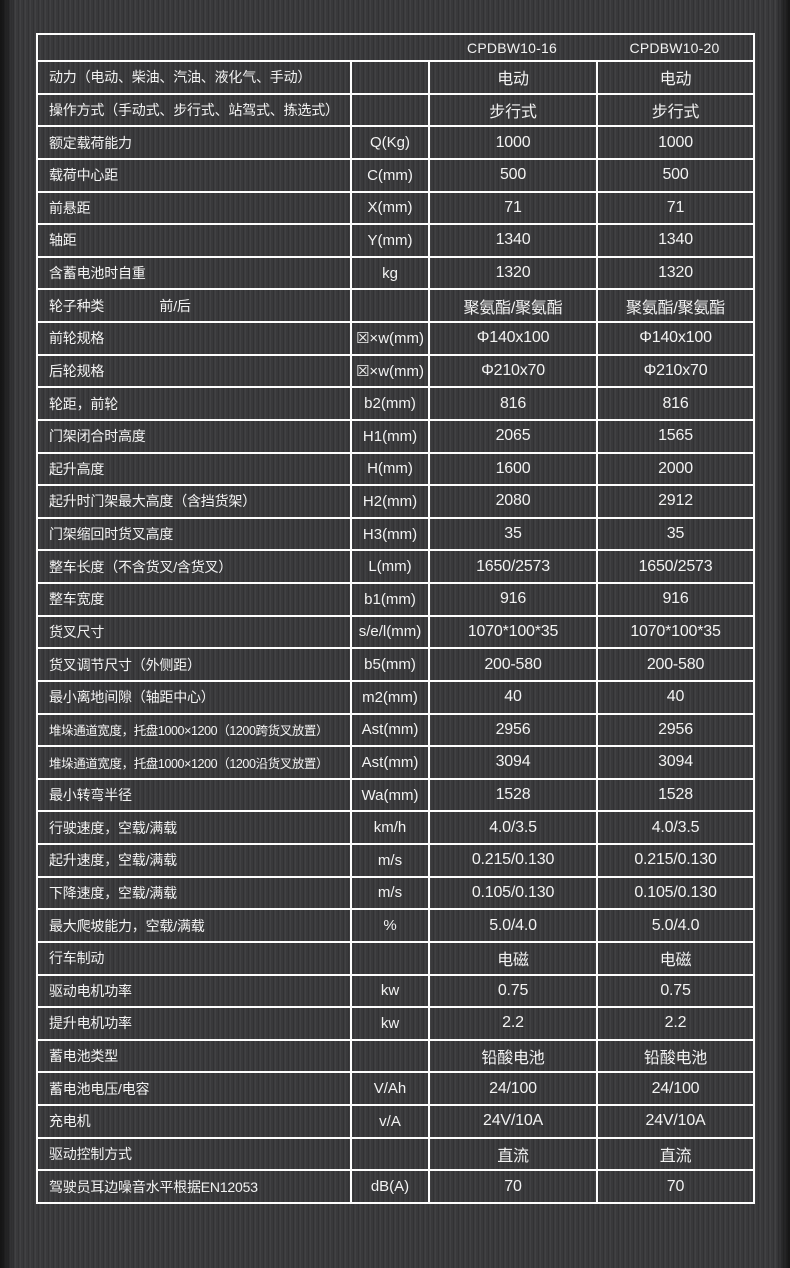  What do you see at coordinates (512, 1088) in the screenshot?
I see `row-value-1: 24/100` at bounding box center [512, 1088].